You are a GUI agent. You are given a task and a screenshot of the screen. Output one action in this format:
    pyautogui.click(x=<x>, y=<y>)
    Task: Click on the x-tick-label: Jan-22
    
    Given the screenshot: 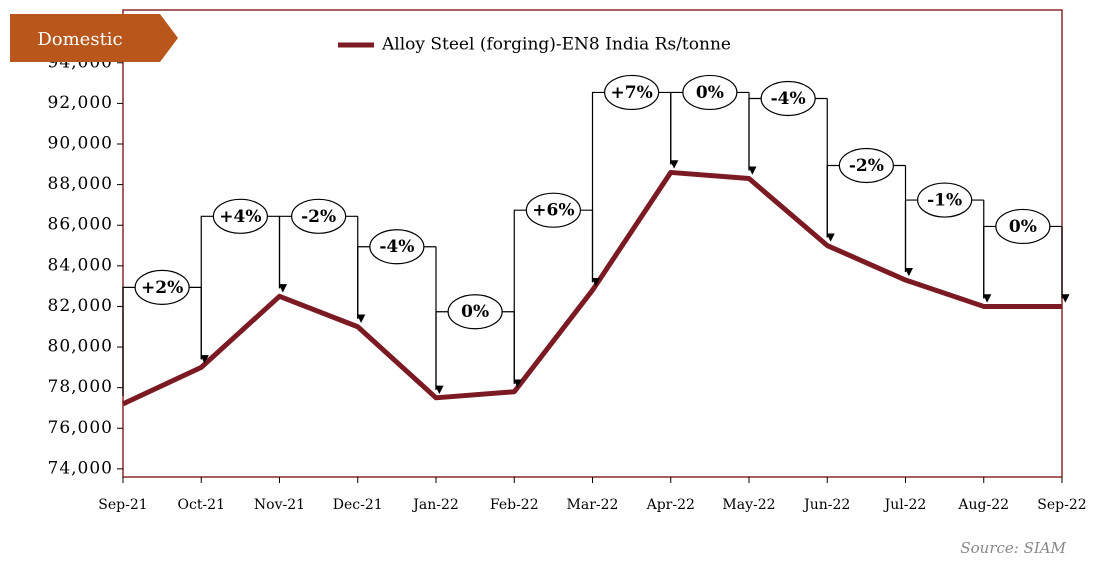 What is the action you would take?
    pyautogui.click(x=435, y=505)
    